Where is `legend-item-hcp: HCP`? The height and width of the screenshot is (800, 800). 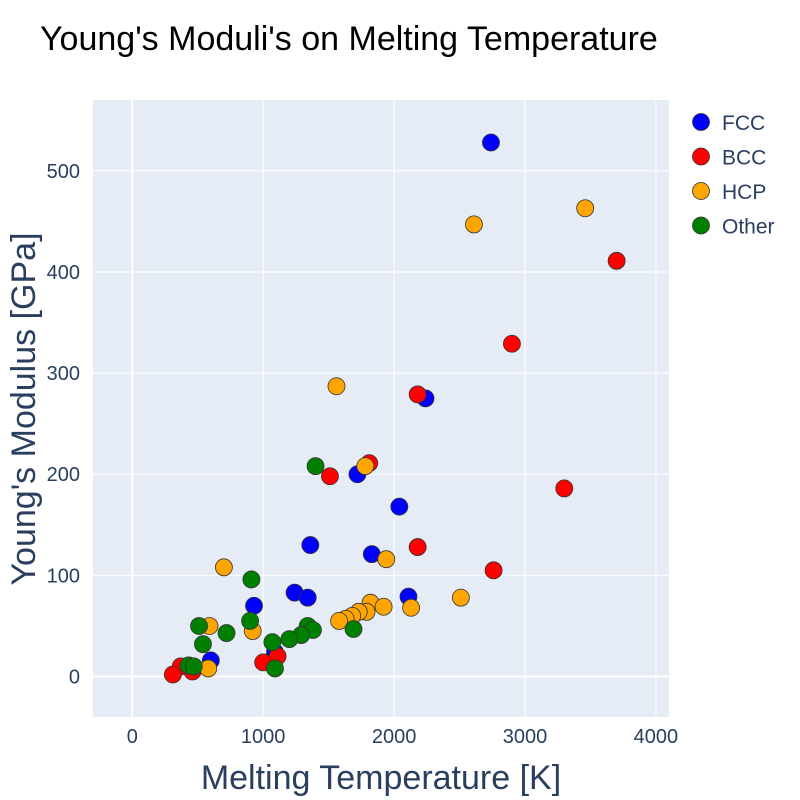 legend-item-hcp: HCP is located at coordinates (729, 192).